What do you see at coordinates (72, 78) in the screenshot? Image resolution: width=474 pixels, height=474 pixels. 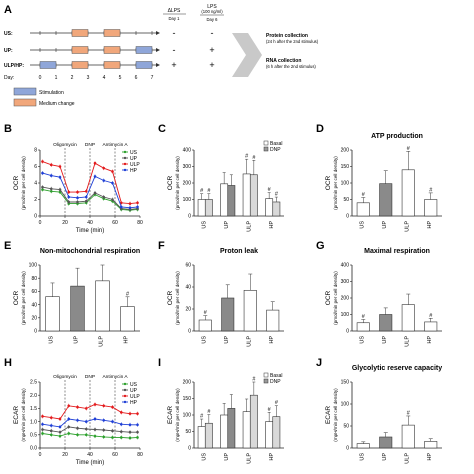 I see `day-number: 2` at bounding box center [72, 78].